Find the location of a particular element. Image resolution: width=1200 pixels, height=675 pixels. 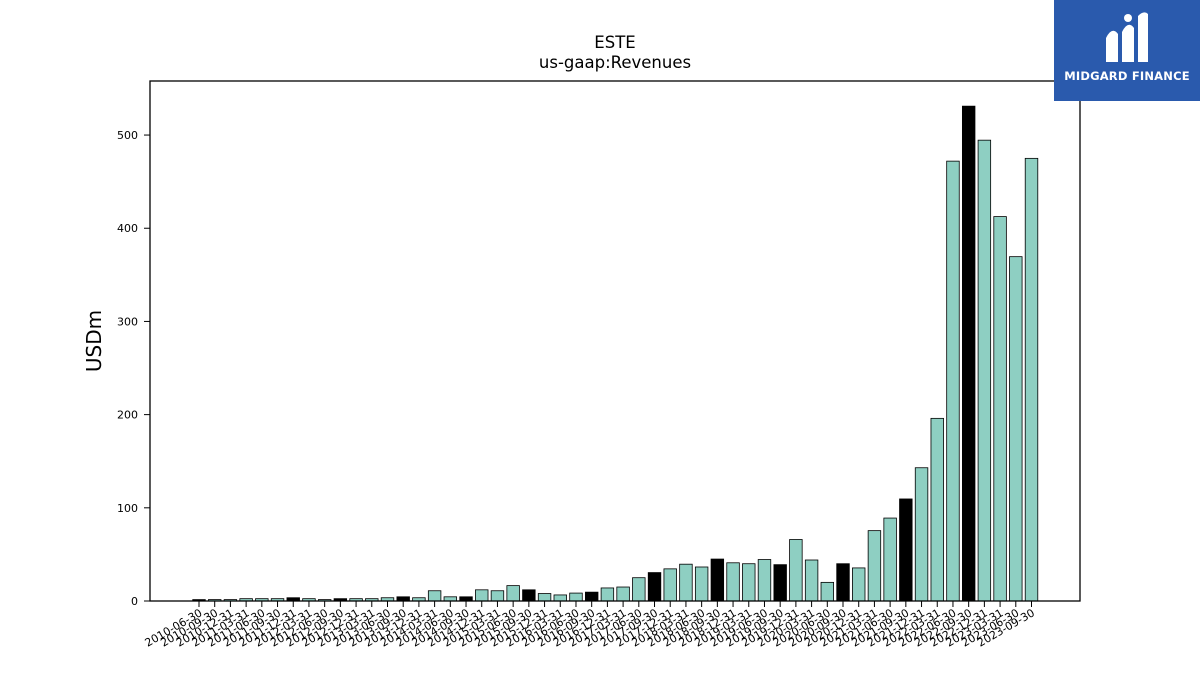

y-tick-label: 500 is located at coordinates (127, 135).